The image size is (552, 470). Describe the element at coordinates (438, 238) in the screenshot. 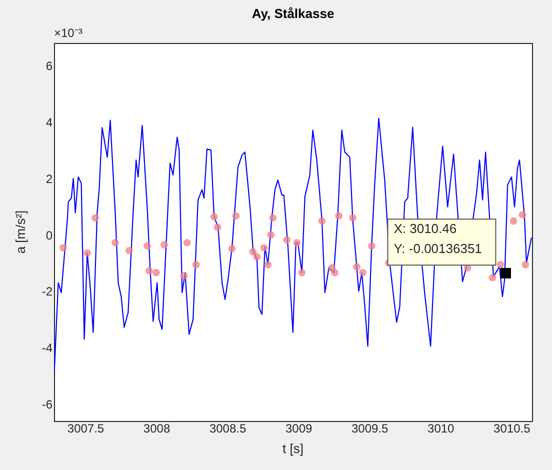

I see `annotation: X: 3010.46 Y: -0.00136351` at that location.